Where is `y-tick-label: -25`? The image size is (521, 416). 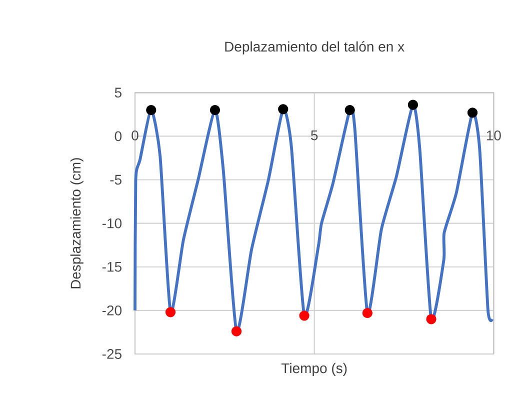
y-tick-label: -25 is located at coordinates (112, 354).